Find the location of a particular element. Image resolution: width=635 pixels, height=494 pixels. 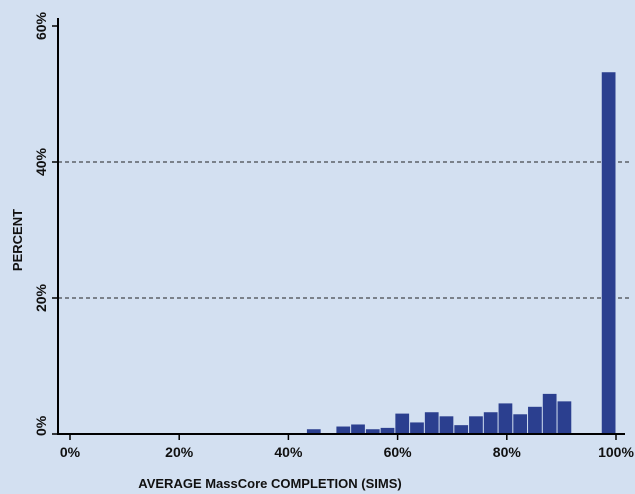

x-tick-label: 0% is located at coordinates (70, 452).